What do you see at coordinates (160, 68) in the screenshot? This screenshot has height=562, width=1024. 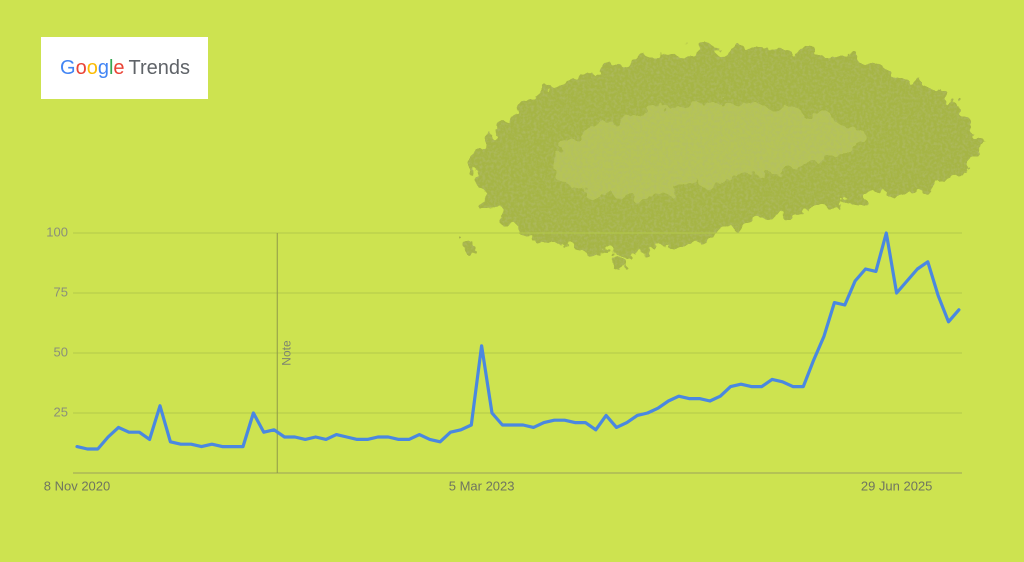 I see `logo-product: Trends` at bounding box center [160, 68].